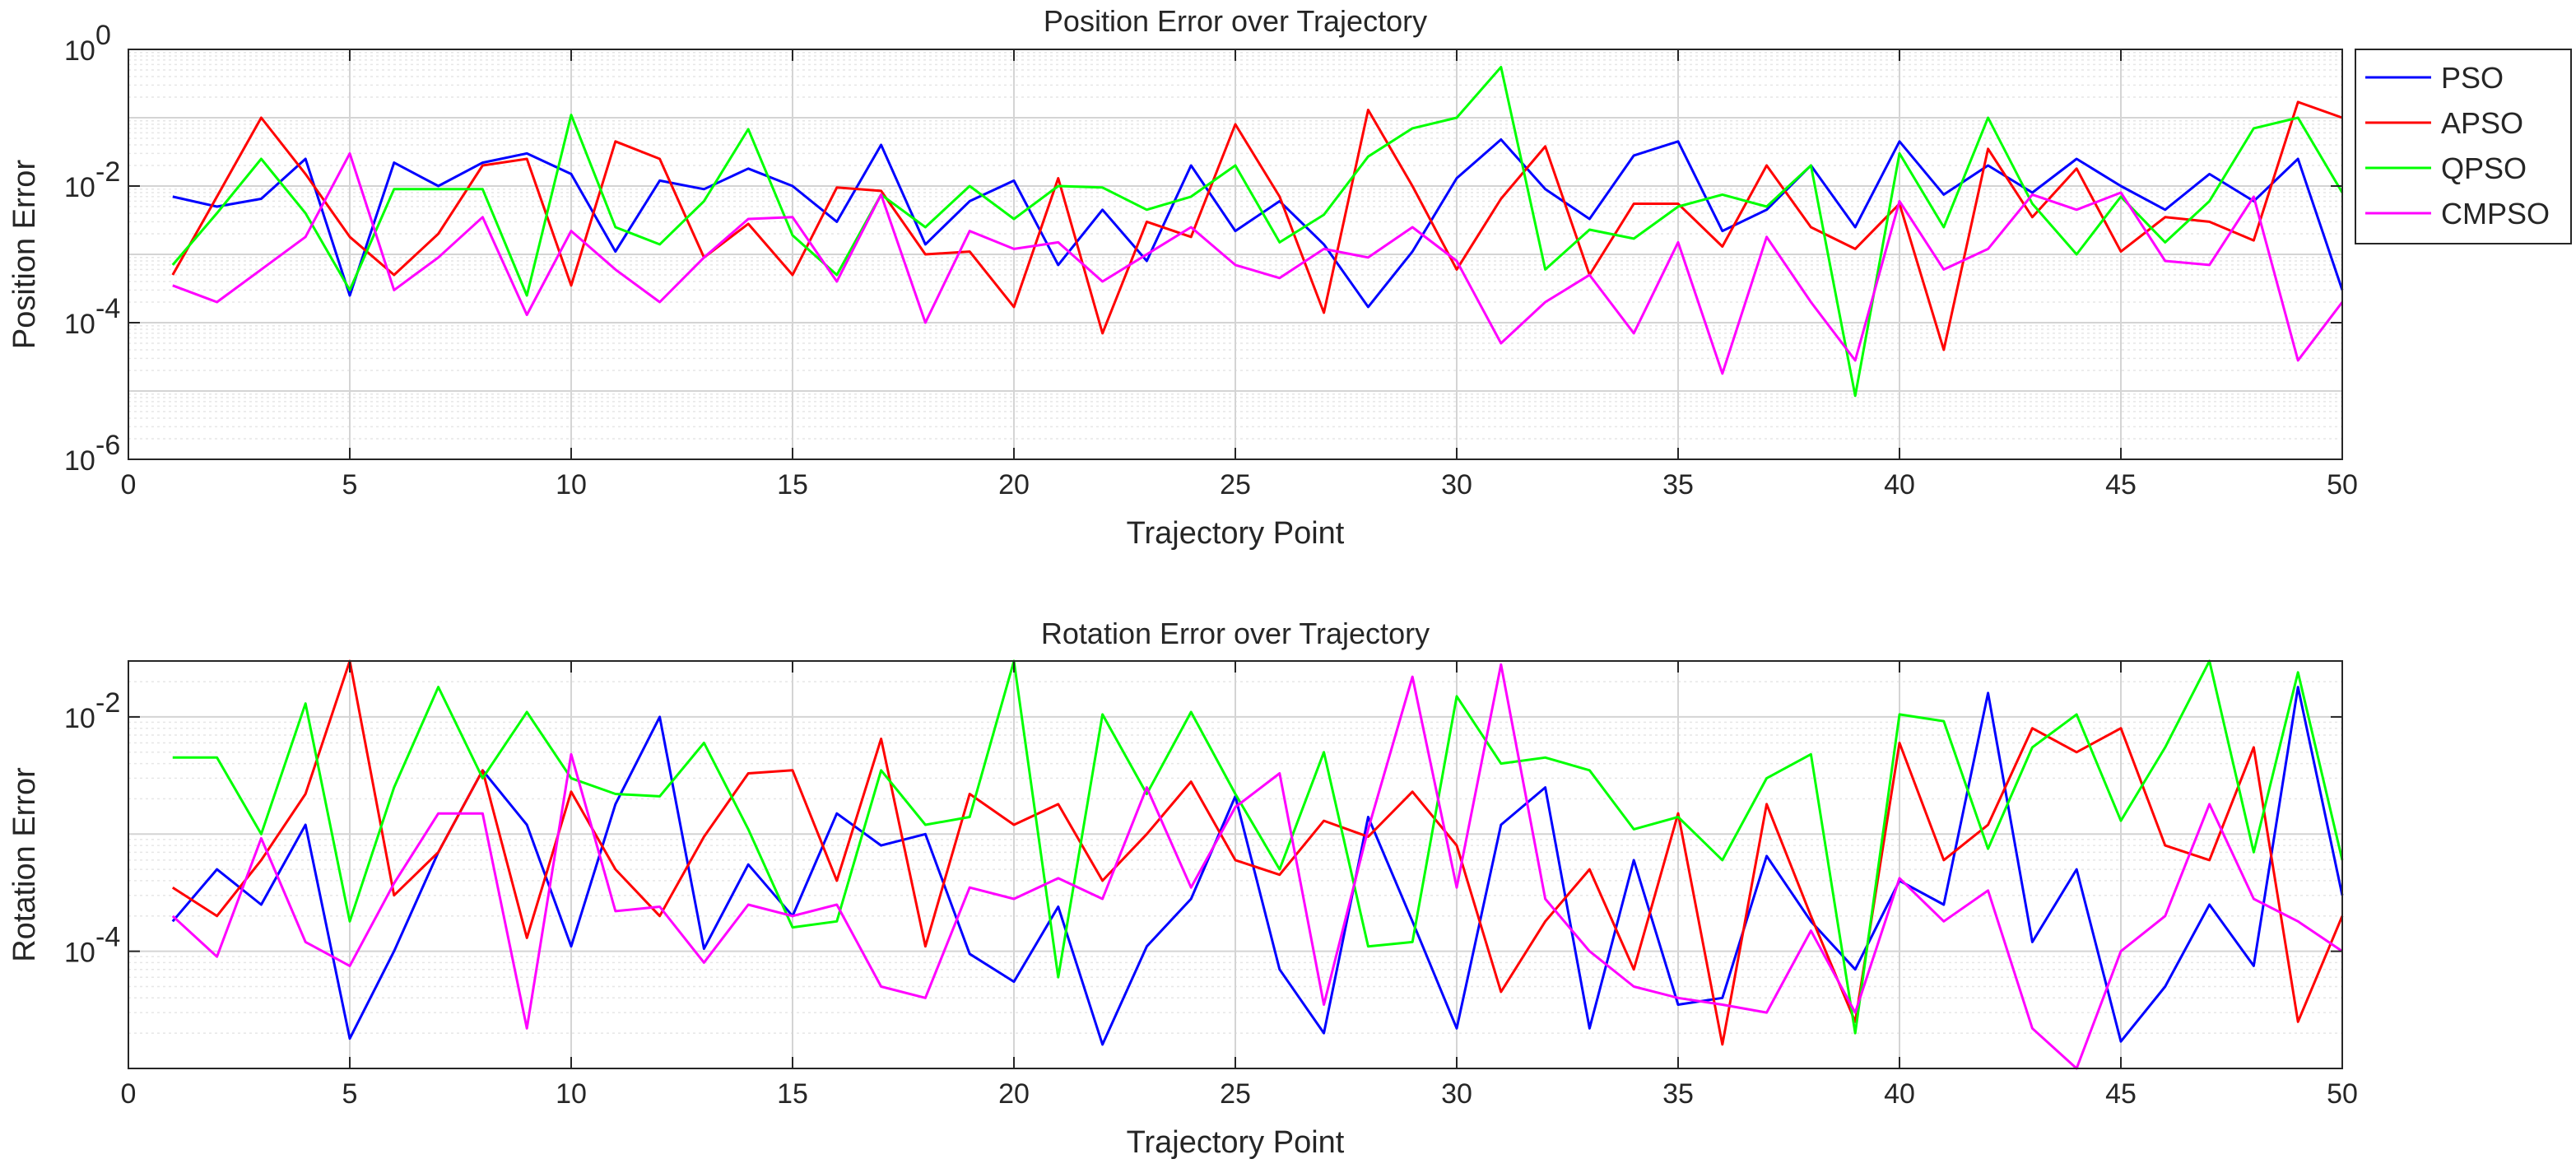 This screenshot has width=2576, height=1173. Describe the element at coordinates (24, 255) in the screenshot. I see `y-axis-label: Position Error` at that location.